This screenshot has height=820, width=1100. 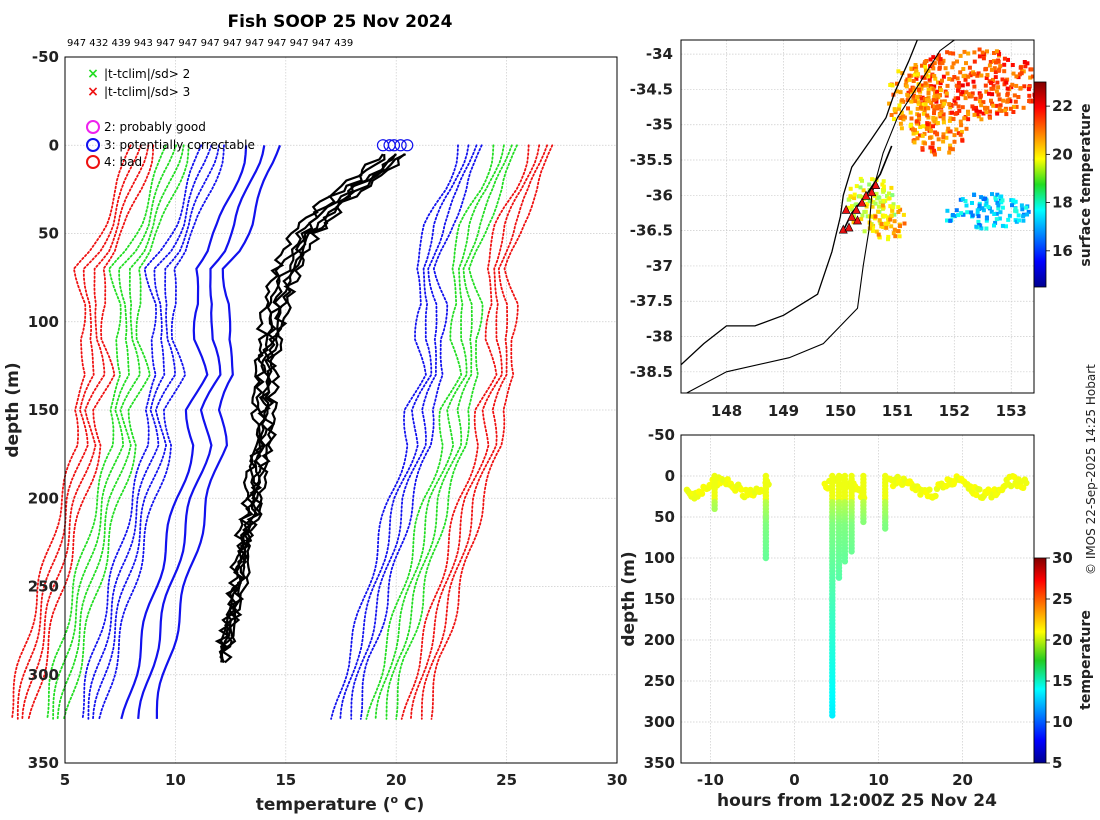 What do you see at coordinates (285, 780) in the screenshot?
I see `profile-xtick-label: 15` at bounding box center [285, 780].